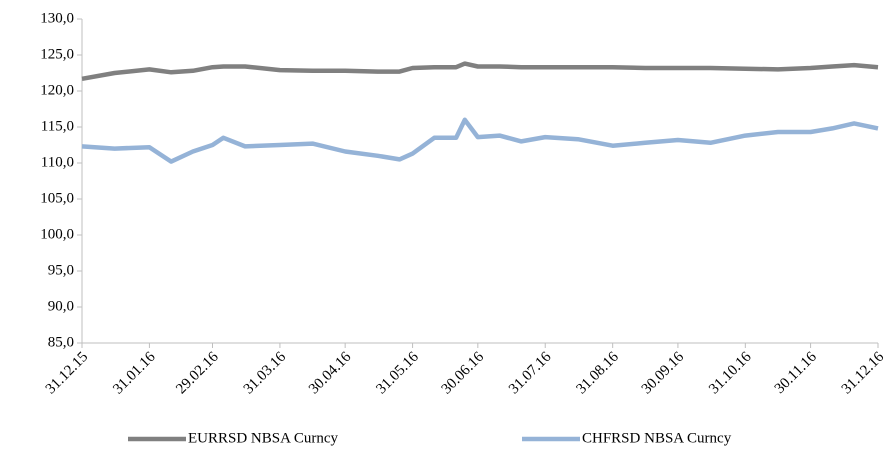  I want to click on y-tick-label: 100,0, so click(57, 234).